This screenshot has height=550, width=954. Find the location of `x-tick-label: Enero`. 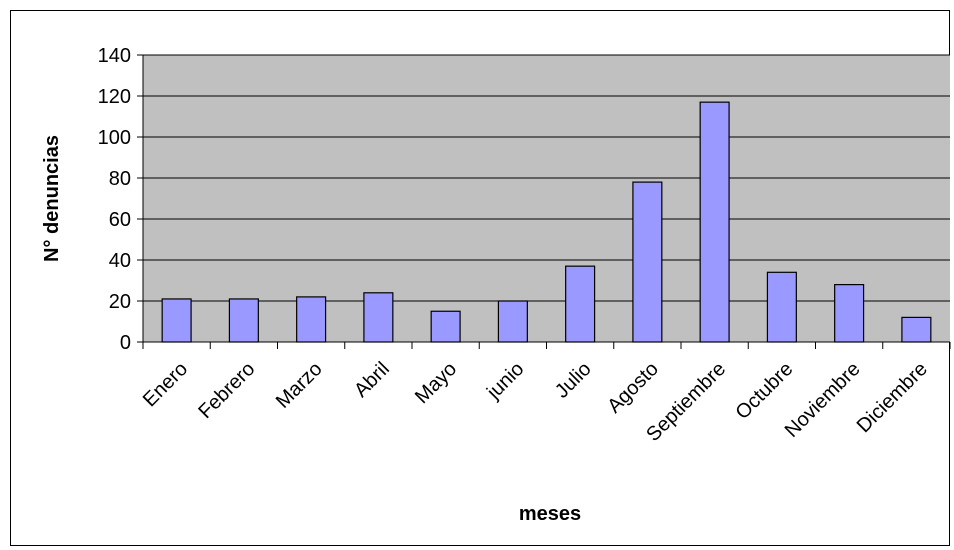

x-tick-label: Enero is located at coordinates (165, 384).